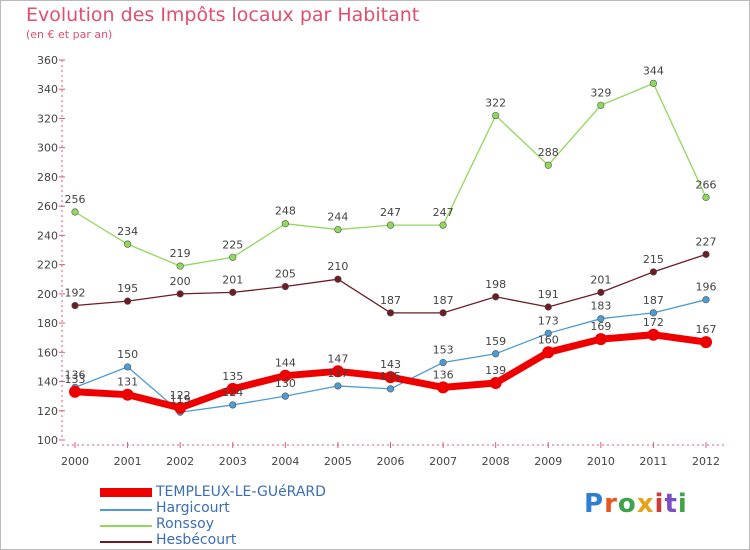  I want to click on data-label: 247, so click(390, 212).